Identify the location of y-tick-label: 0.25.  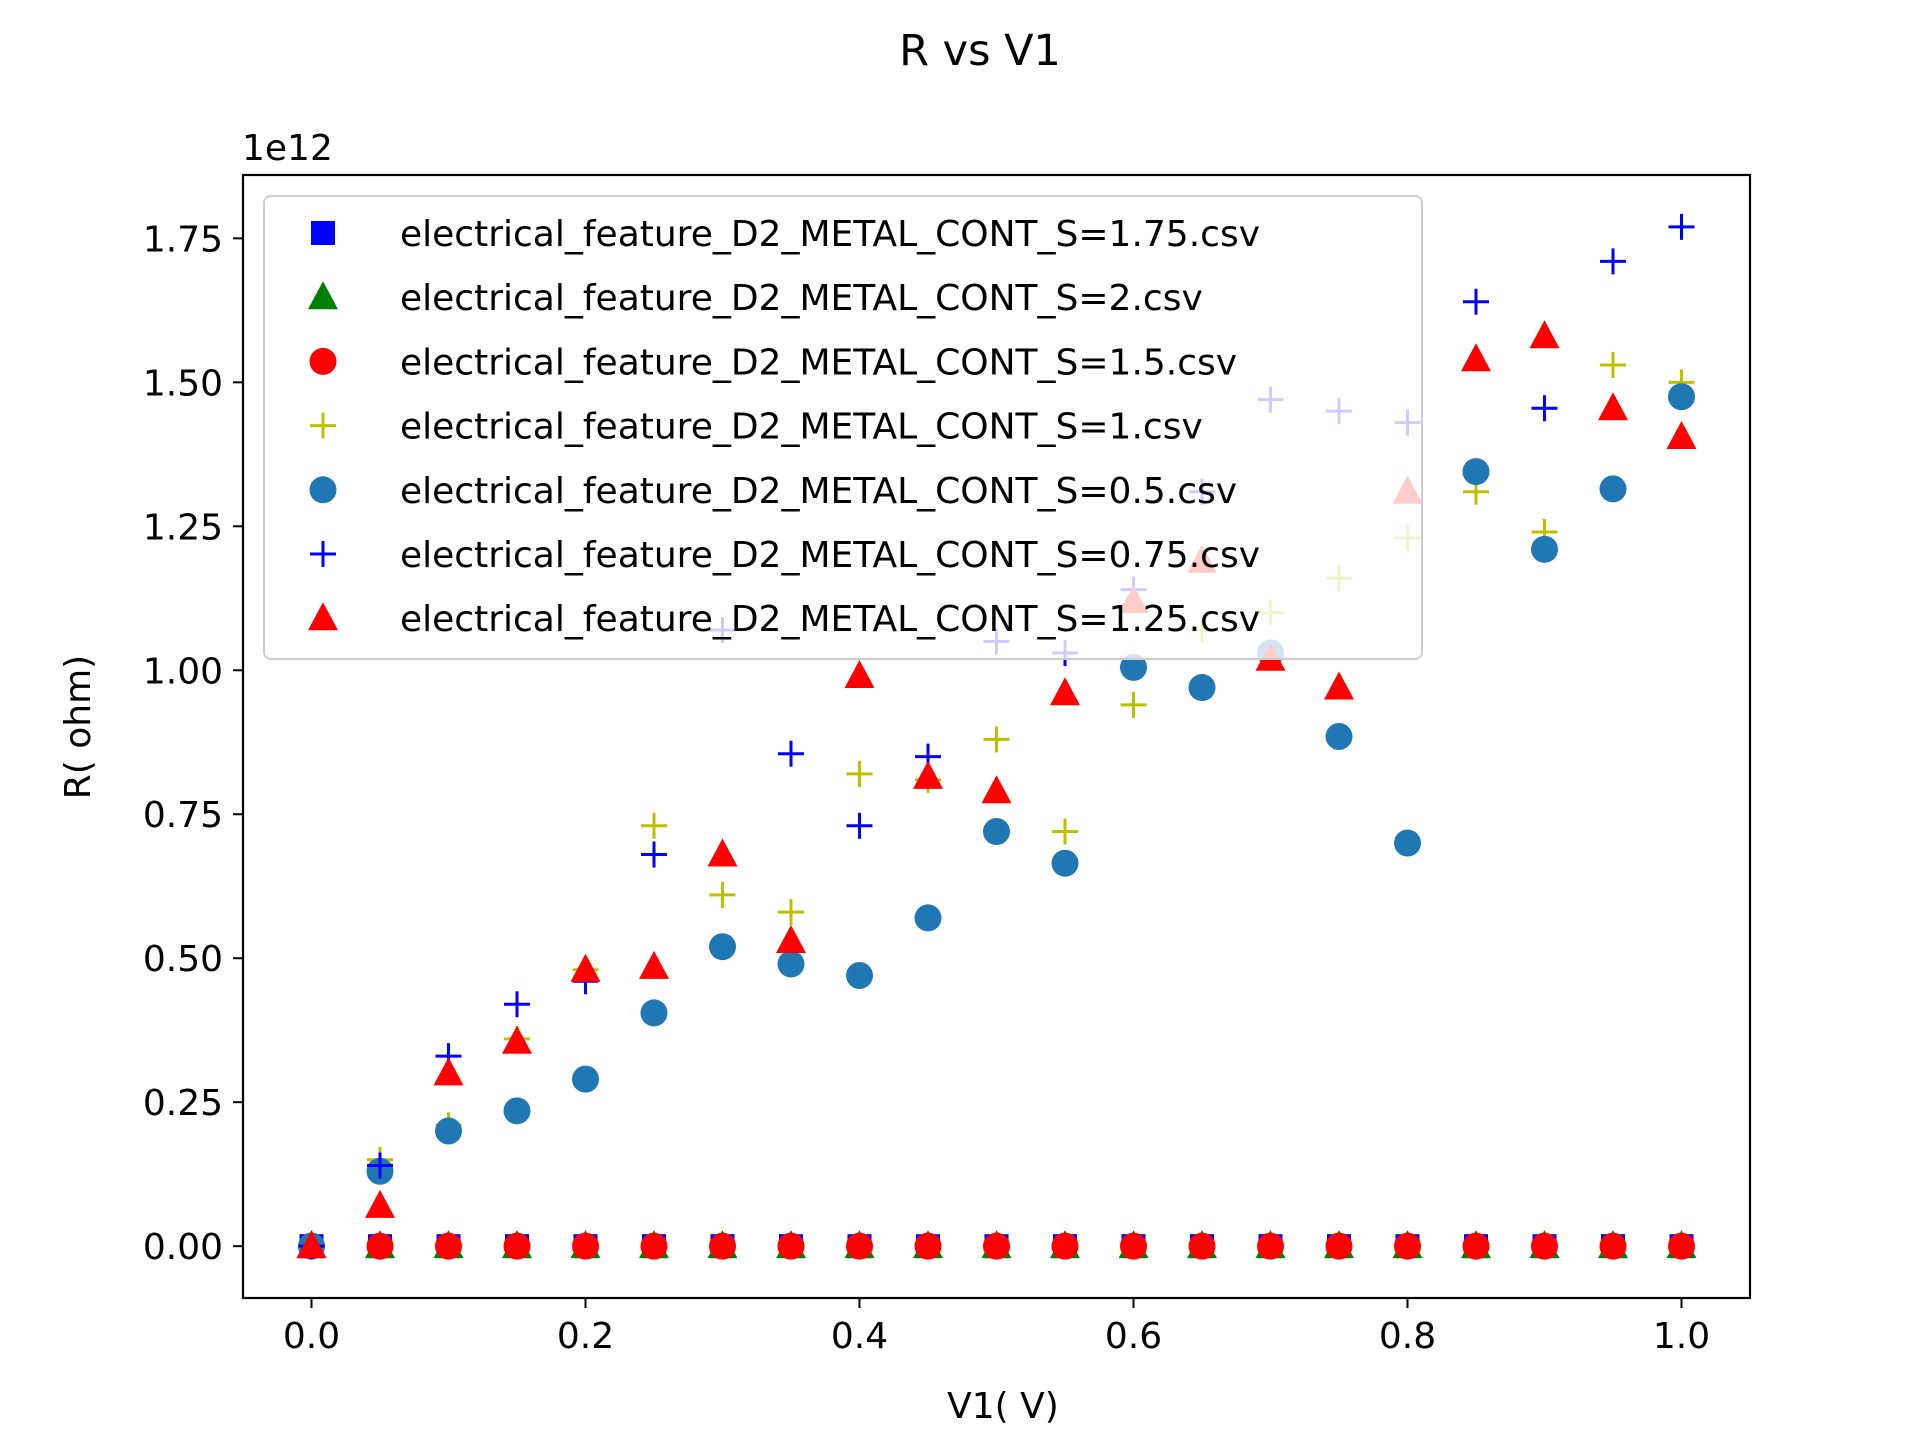
(183, 1103).